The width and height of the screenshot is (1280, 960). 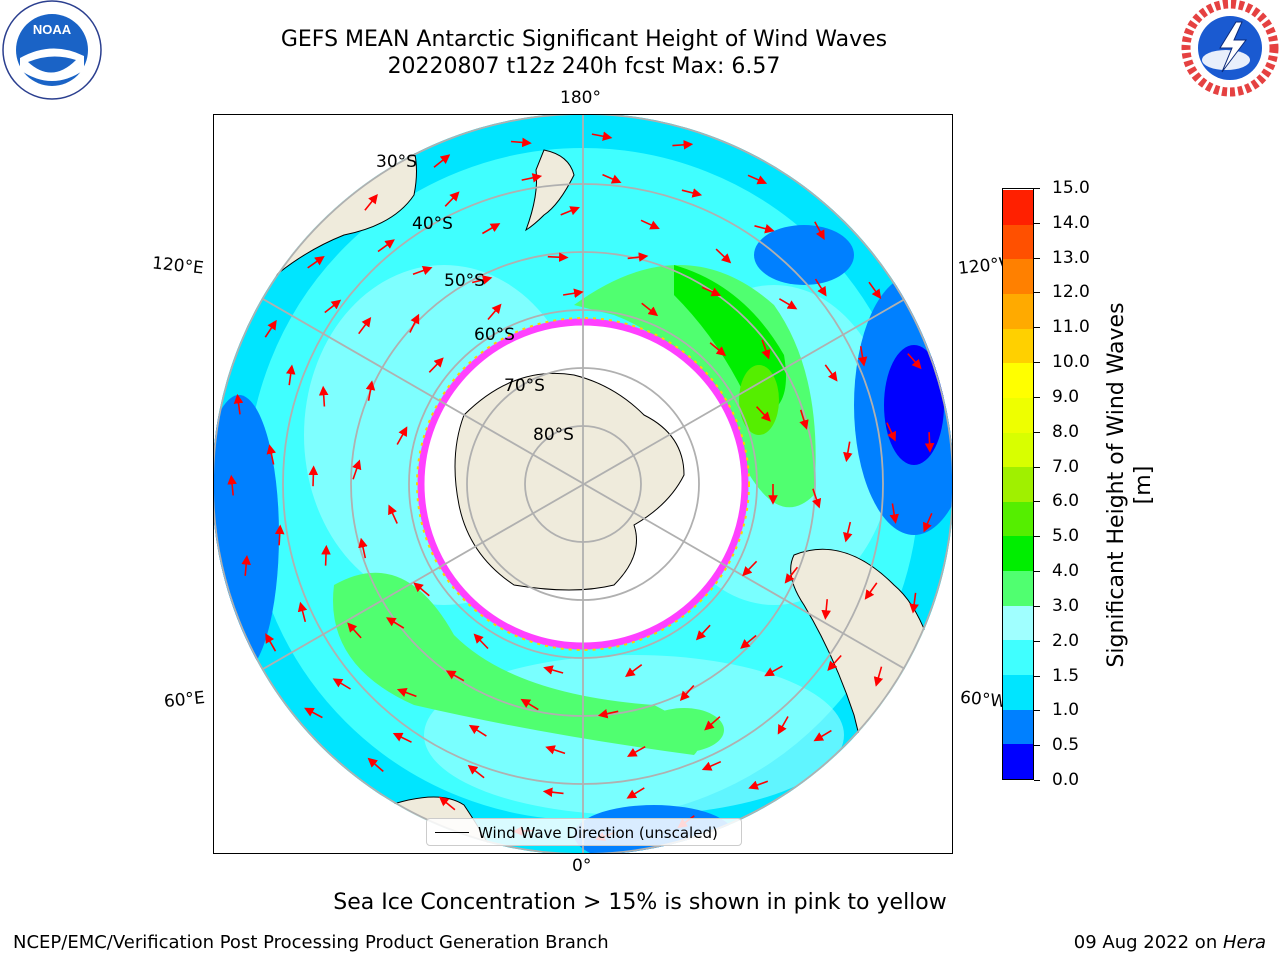 I want to click on lon-label-upper-left: 120°E, so click(x=178, y=266).